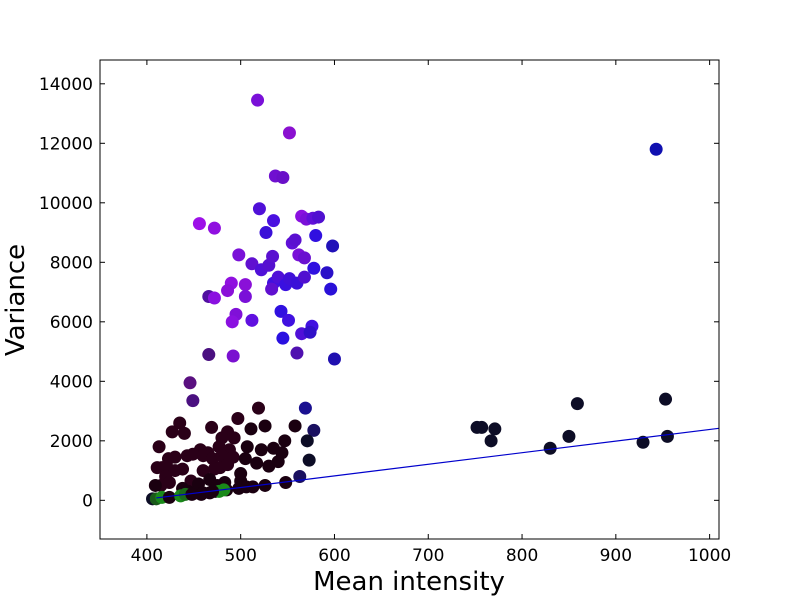  I want to click on fit-line, so click(438, 463).